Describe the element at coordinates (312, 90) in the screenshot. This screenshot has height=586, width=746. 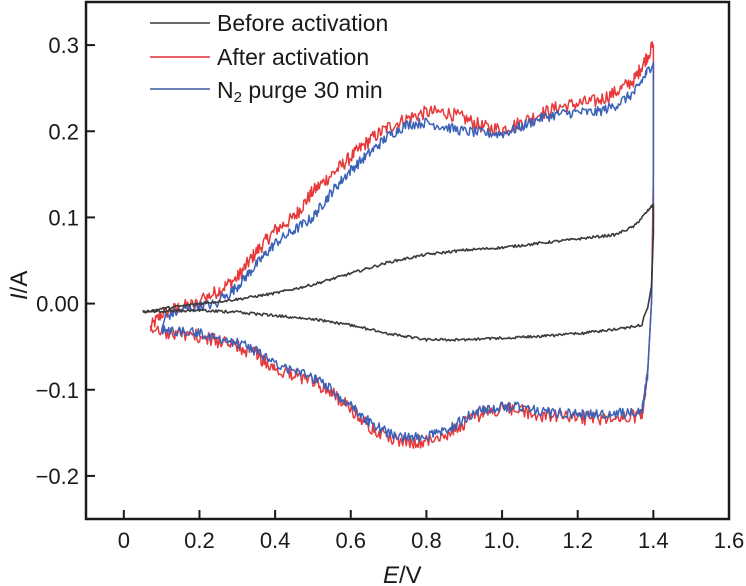
I see `legend-label-n2-rest: purge 30 min` at that location.